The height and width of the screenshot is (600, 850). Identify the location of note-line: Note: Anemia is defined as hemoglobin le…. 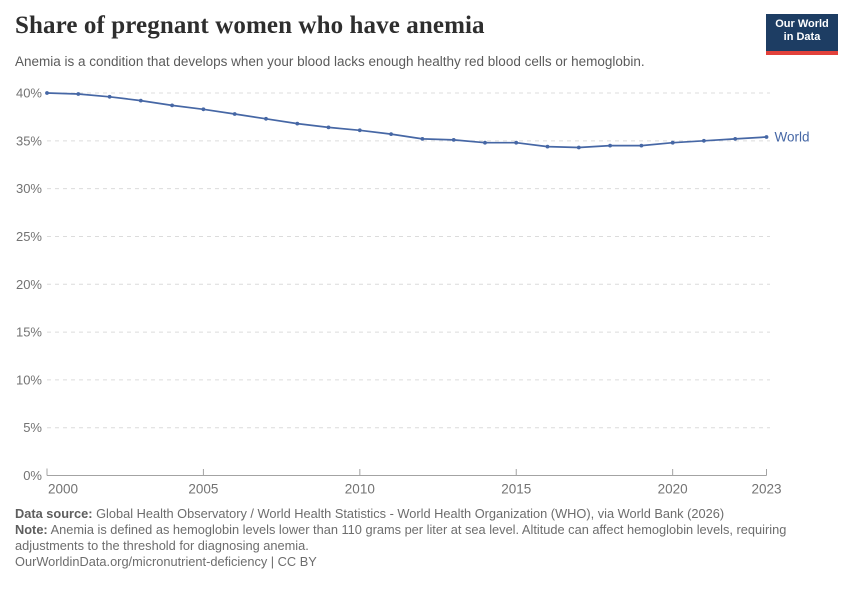
(412, 538).